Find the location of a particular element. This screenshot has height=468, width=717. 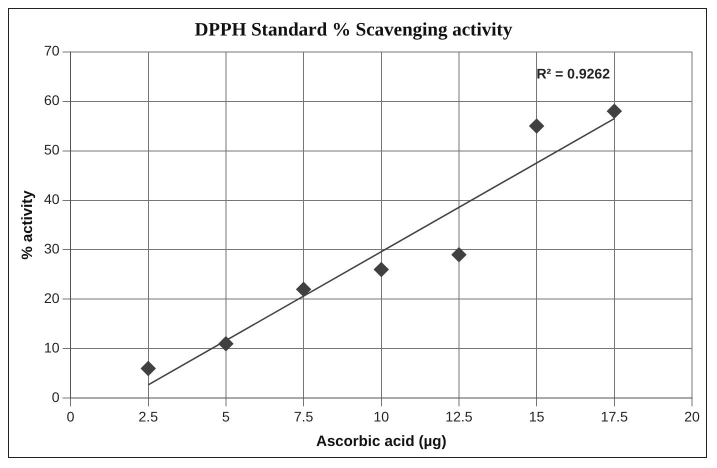

y-tick-label: 30 is located at coordinates (52, 248).